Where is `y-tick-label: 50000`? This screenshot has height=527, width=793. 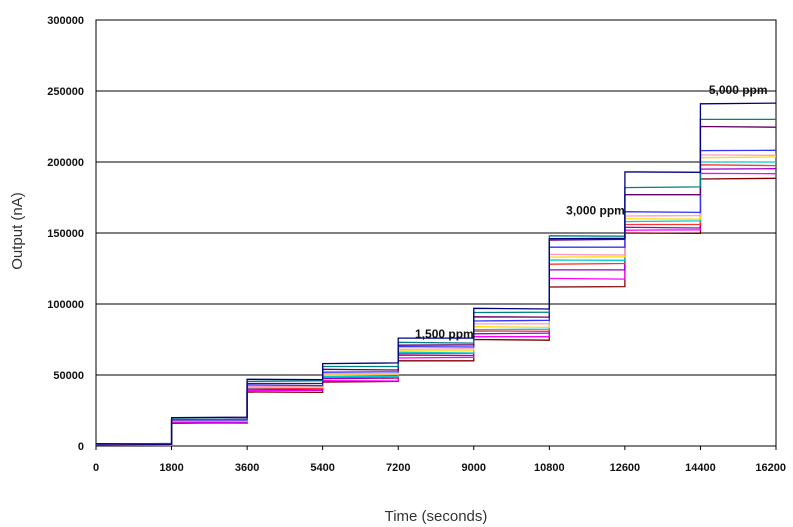
y-tick-label: 50000 is located at coordinates (68, 376).